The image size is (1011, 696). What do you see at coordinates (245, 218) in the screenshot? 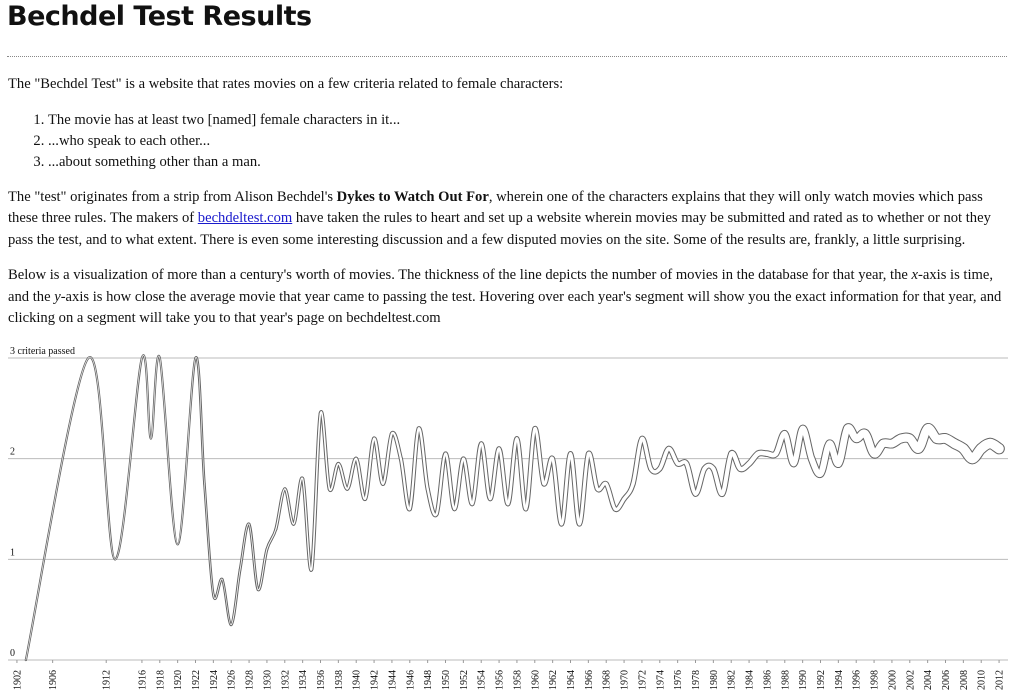
I see `site-link: bechdeltest.com` at bounding box center [245, 218].